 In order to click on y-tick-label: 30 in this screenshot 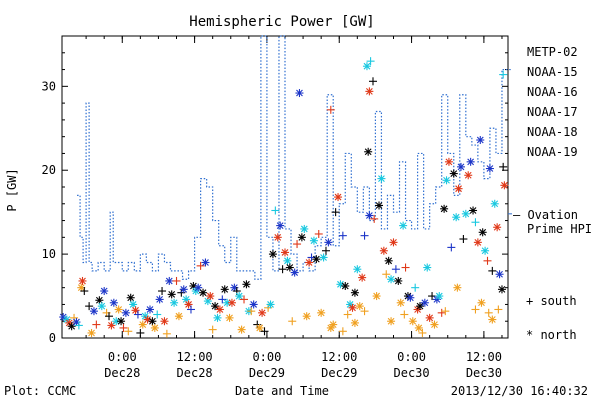, I will do `click(49, 86)`.